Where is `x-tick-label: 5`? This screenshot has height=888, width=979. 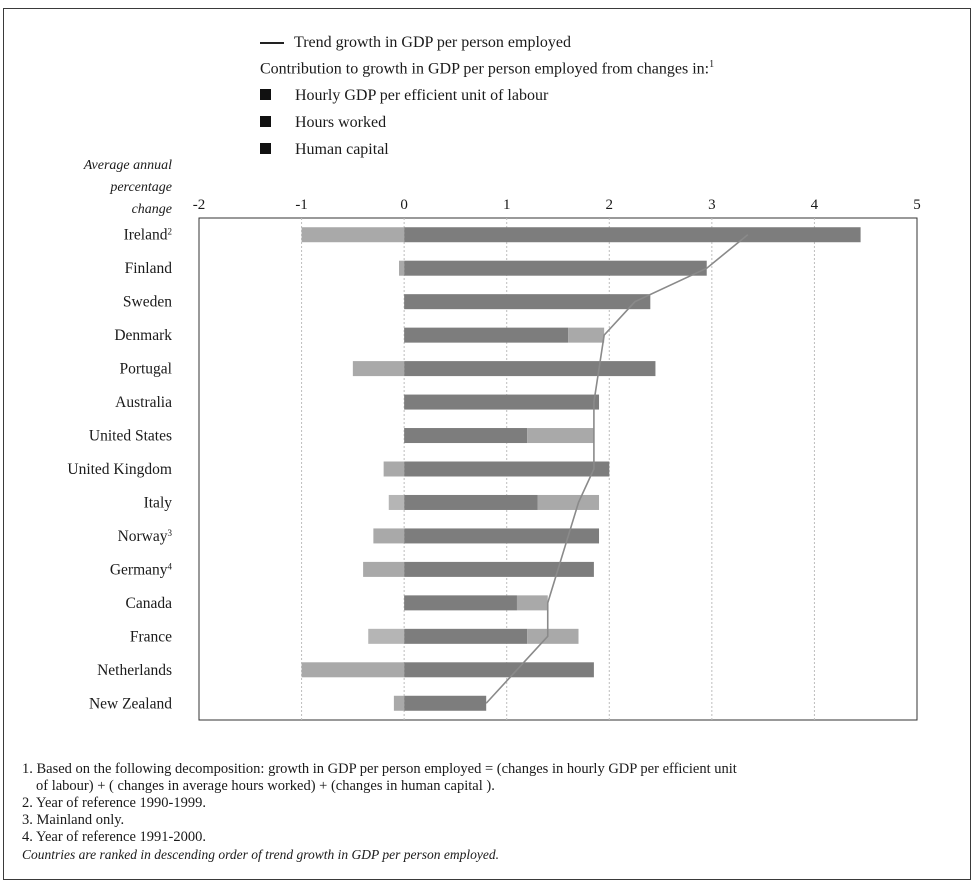 x-tick-label: 5 is located at coordinates (917, 205).